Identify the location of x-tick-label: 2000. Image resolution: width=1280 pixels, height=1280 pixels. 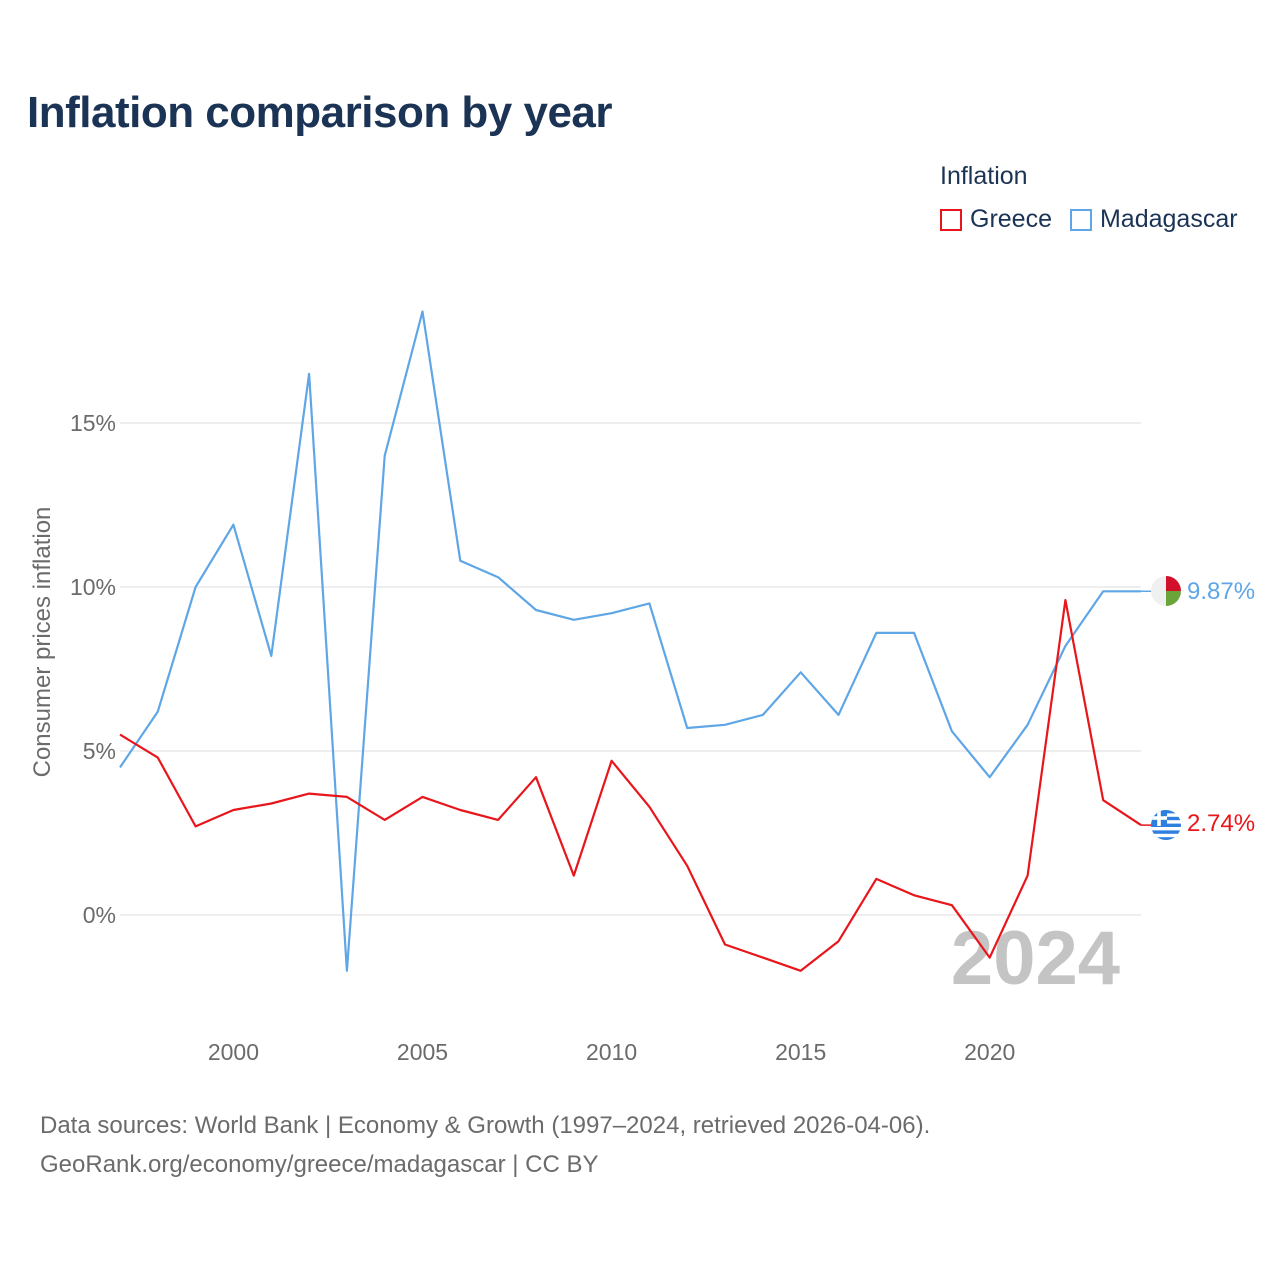
(233, 1052).